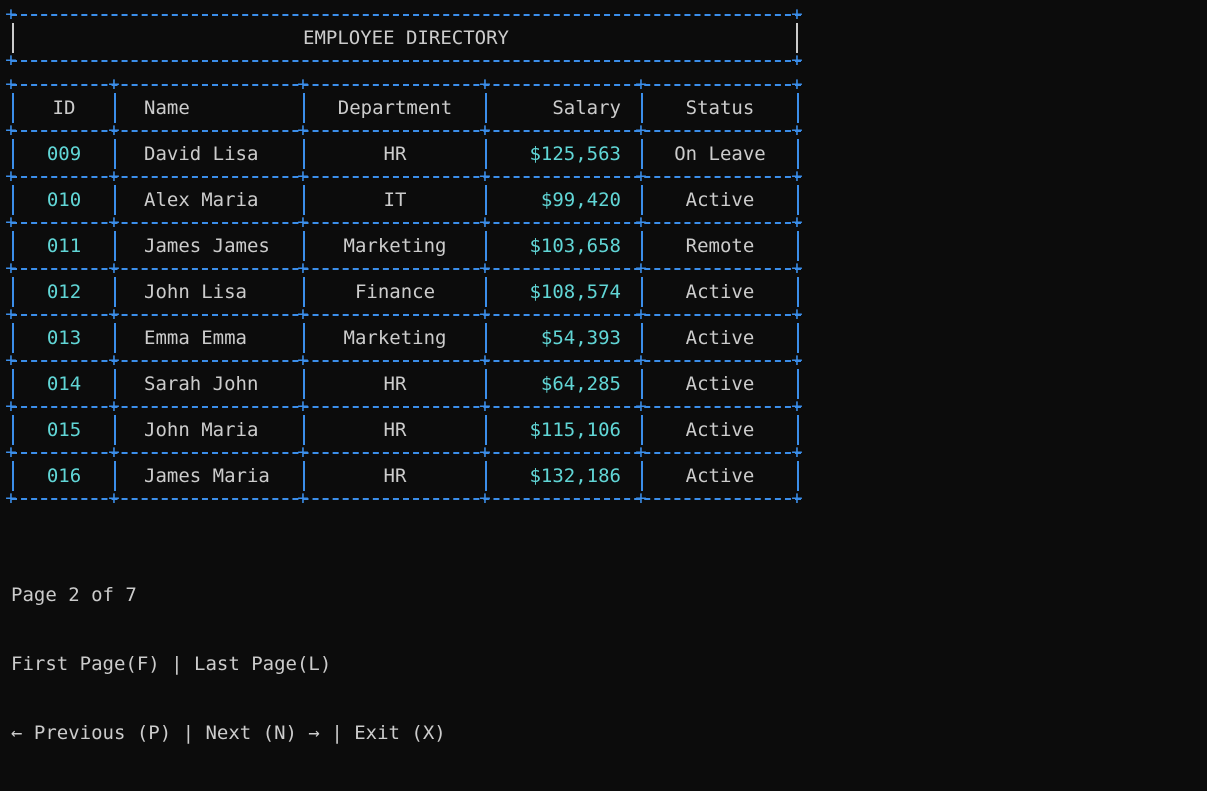  What do you see at coordinates (575, 430) in the screenshot?
I see `cell-salary: $115,106` at bounding box center [575, 430].